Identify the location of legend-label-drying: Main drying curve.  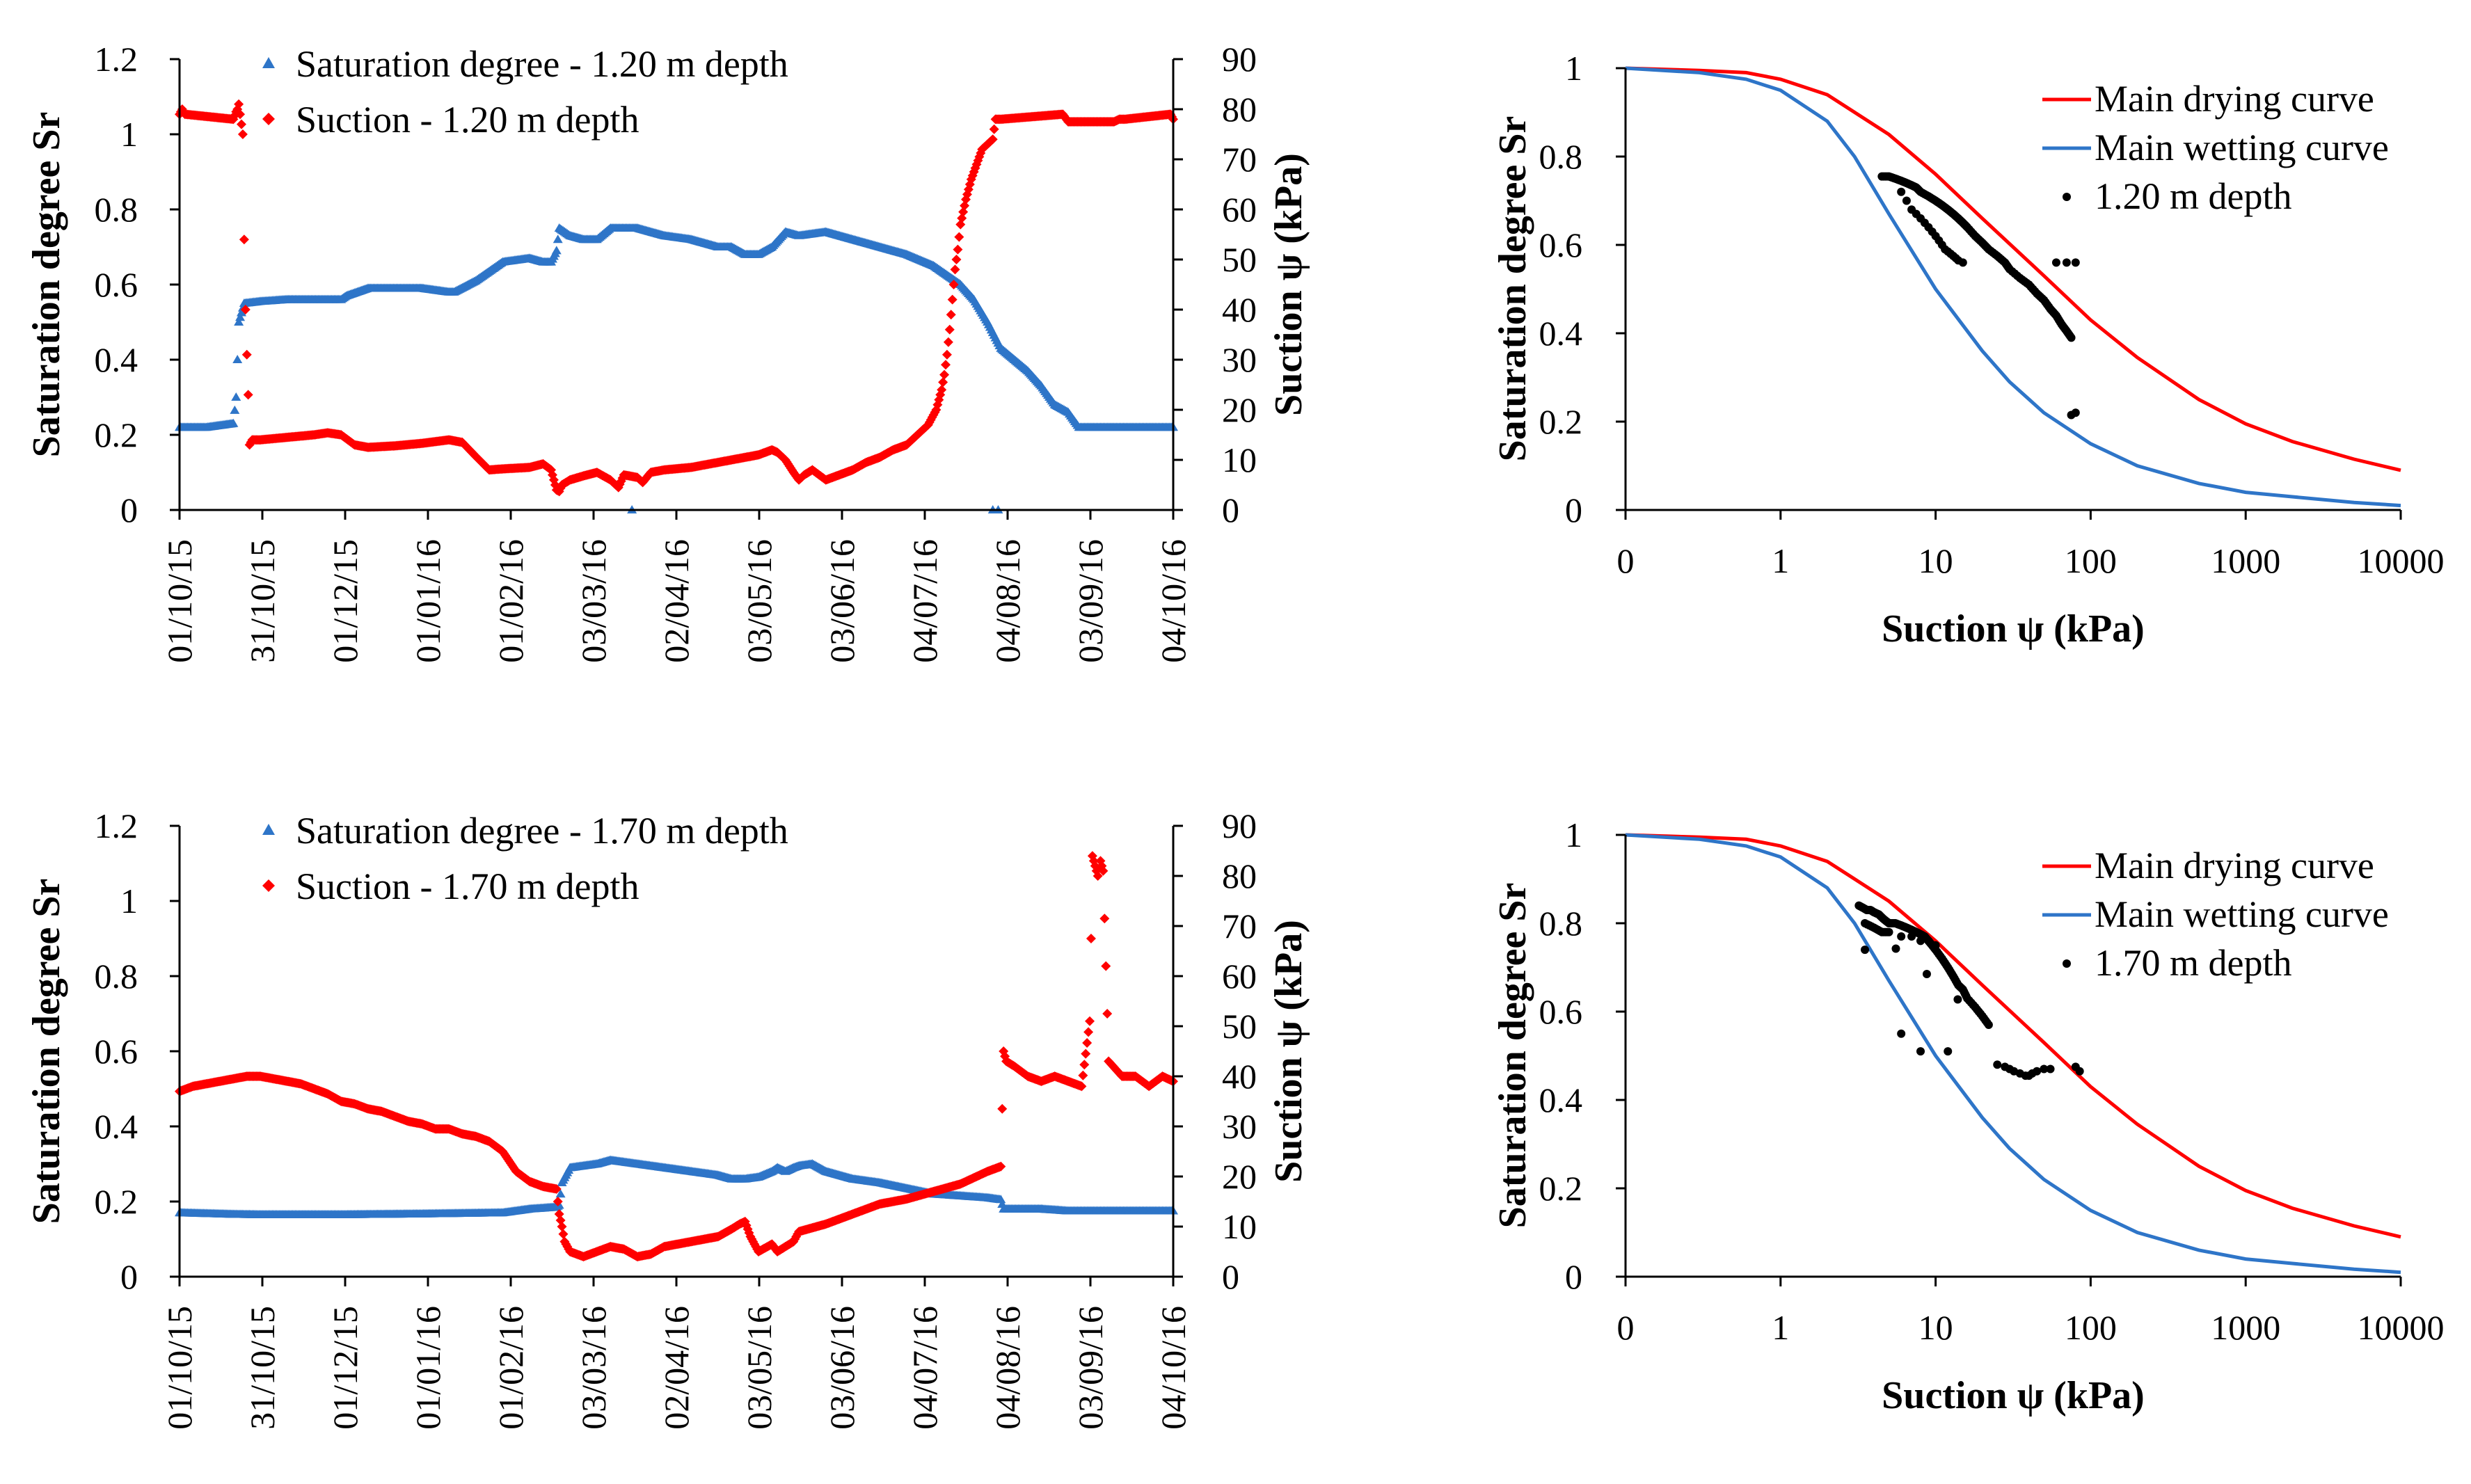
(2234, 865).